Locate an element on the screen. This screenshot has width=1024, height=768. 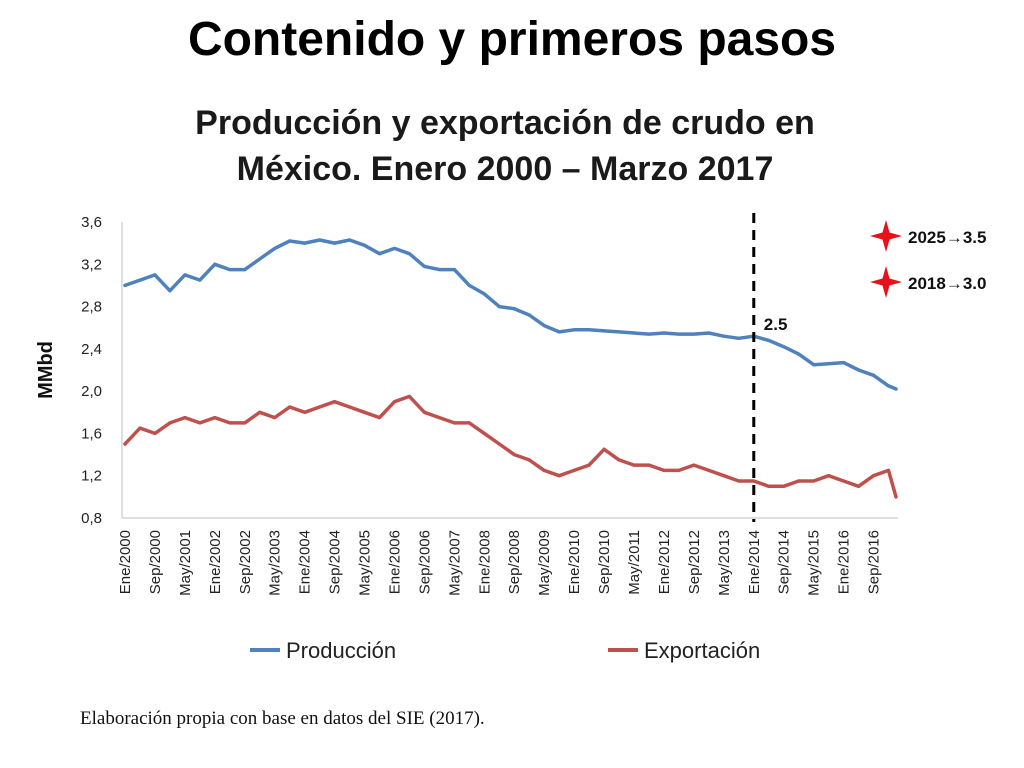
forecast-annotation-label: 2018→3.0 is located at coordinates (947, 283).